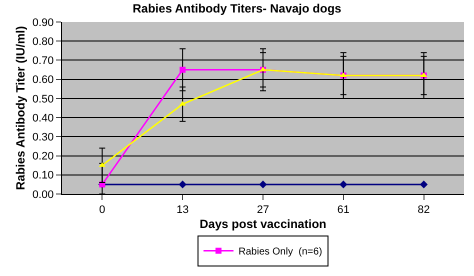 The width and height of the screenshot is (474, 276). Describe the element at coordinates (43, 80) in the screenshot. I see `y-tick-label: 0.60` at that location.